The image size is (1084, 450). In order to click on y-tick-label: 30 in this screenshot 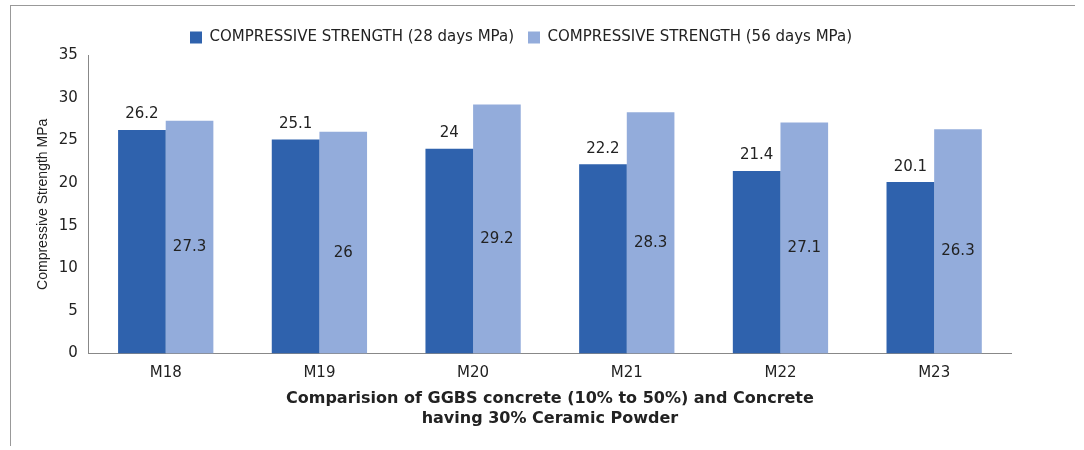, I will do `click(68, 96)`.